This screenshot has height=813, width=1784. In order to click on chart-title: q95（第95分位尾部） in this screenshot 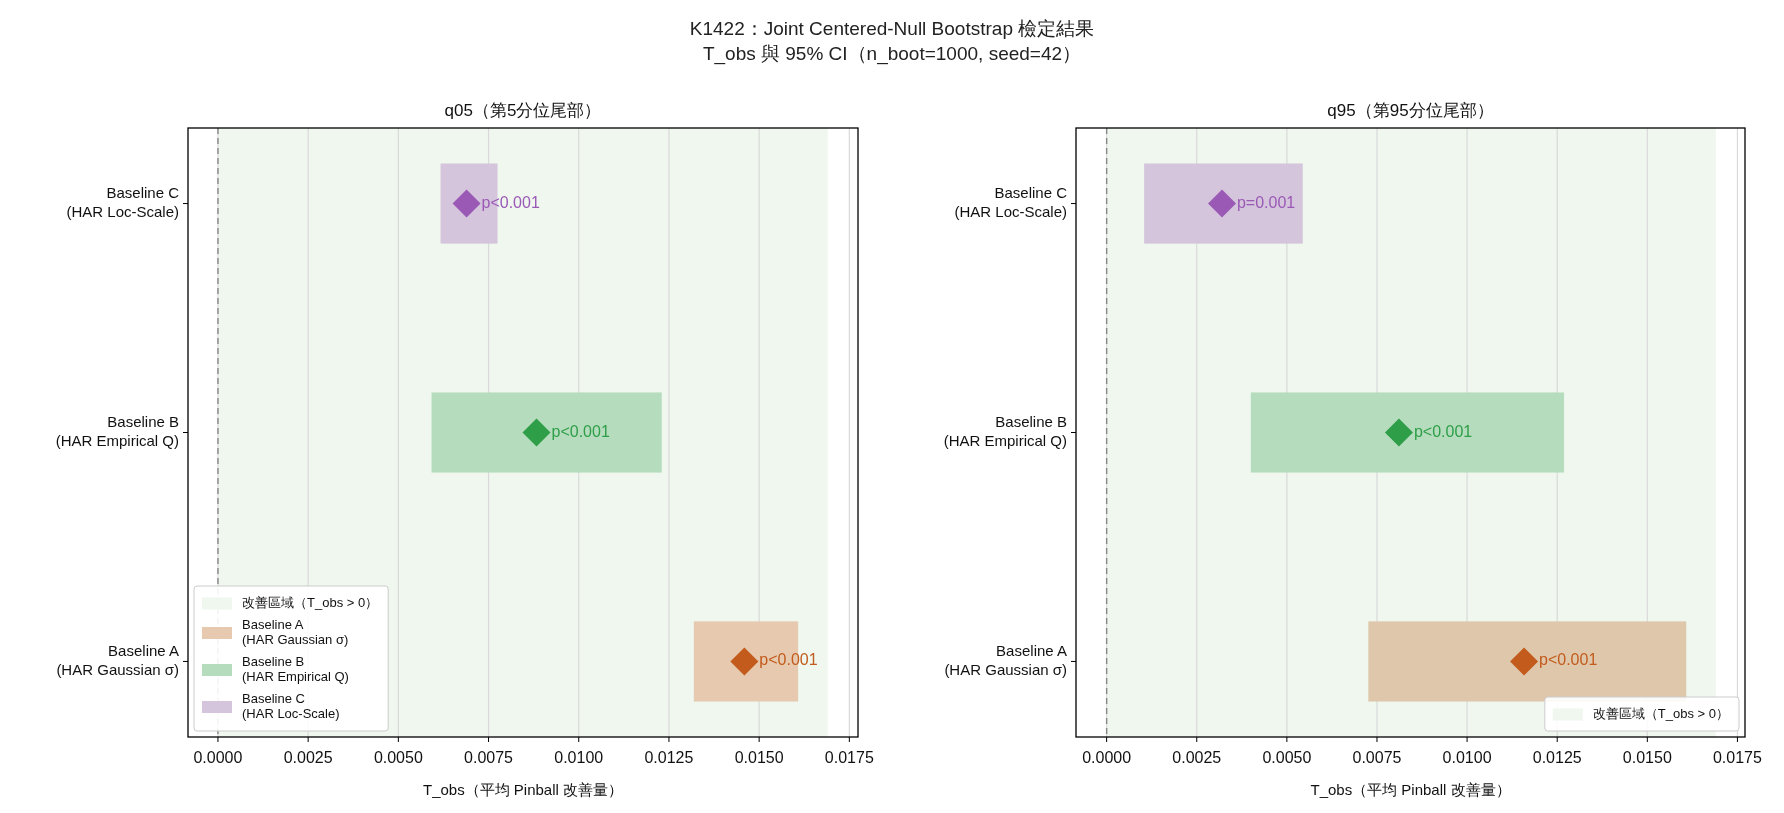, I will do `click(1410, 111)`.